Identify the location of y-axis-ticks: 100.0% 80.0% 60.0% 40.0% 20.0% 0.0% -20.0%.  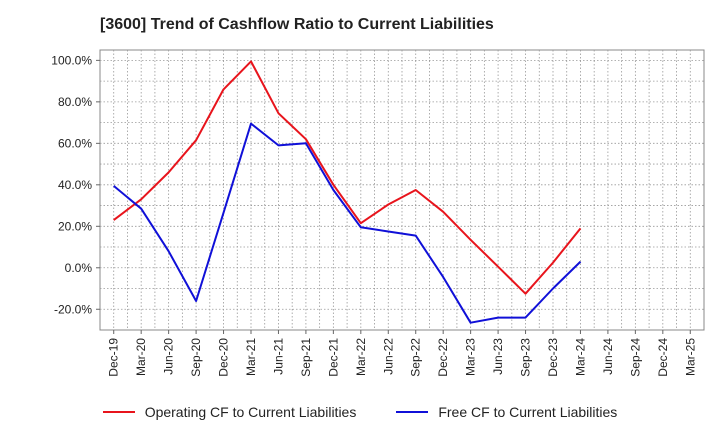
(75, 184).